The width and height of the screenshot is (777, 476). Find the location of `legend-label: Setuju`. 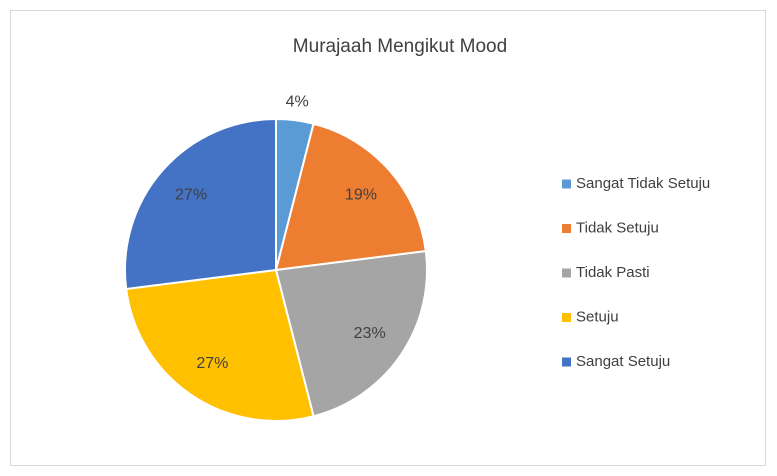

legend-label: Setuju is located at coordinates (597, 316).